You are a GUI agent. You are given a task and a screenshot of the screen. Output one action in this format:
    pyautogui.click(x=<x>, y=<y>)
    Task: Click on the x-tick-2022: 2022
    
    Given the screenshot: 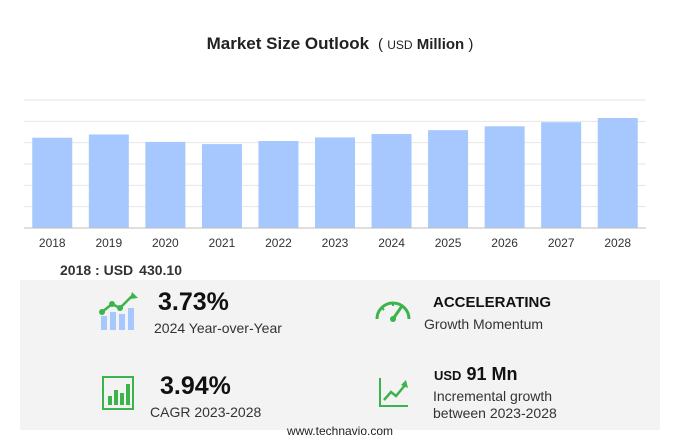 What is the action you would take?
    pyautogui.click(x=278, y=243)
    